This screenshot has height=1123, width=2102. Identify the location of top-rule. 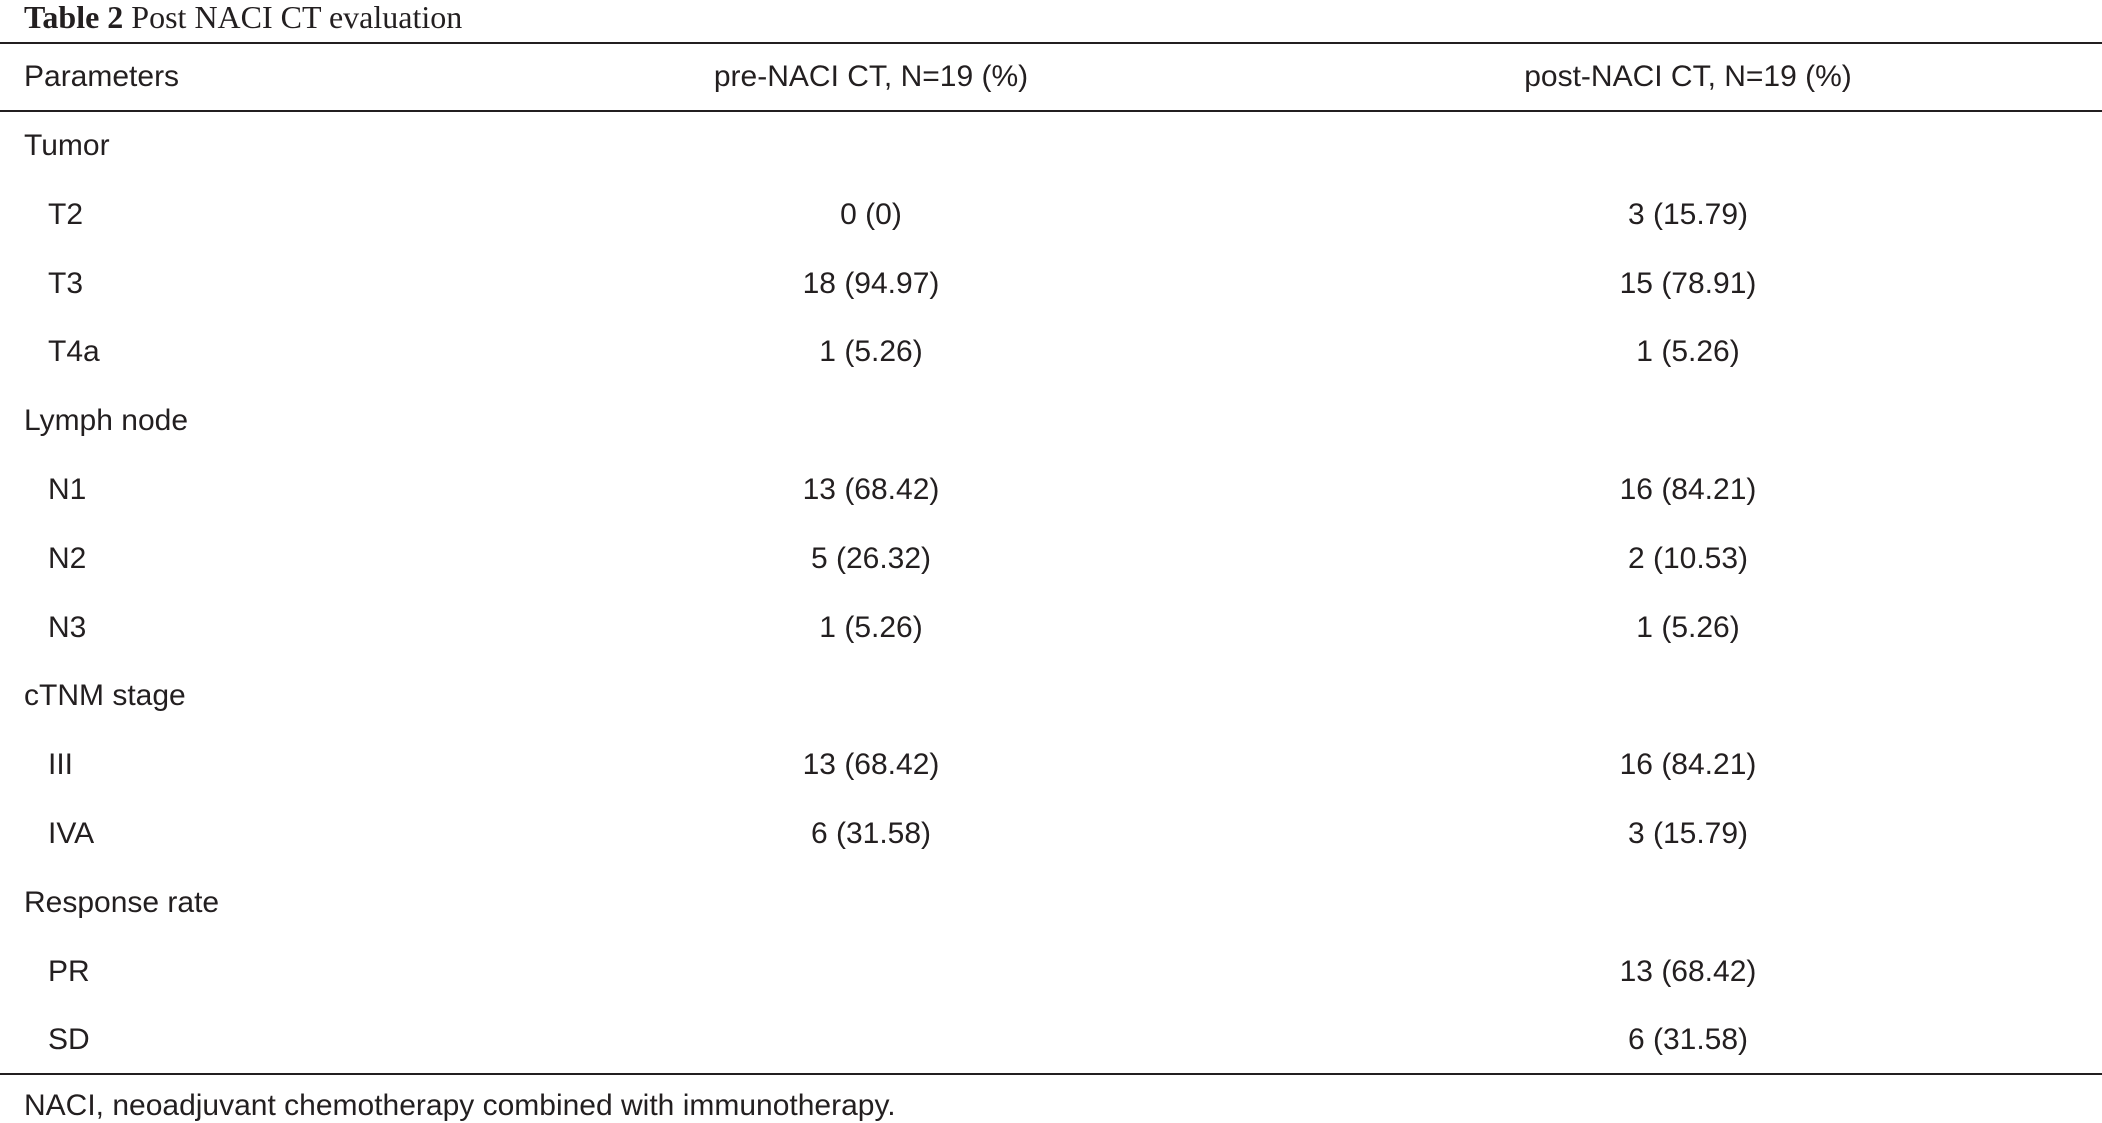
(1051, 43).